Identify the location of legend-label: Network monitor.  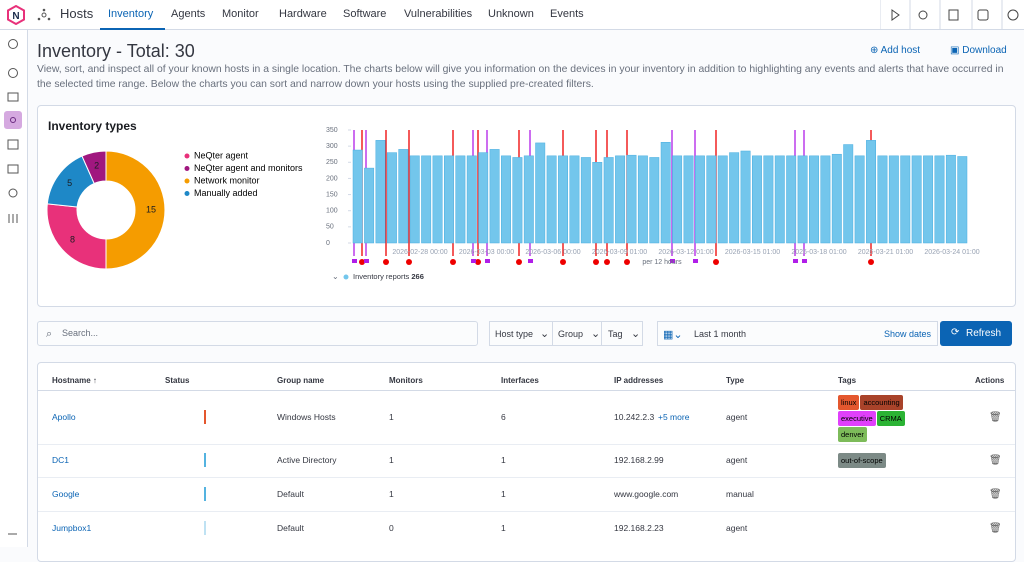
(227, 180).